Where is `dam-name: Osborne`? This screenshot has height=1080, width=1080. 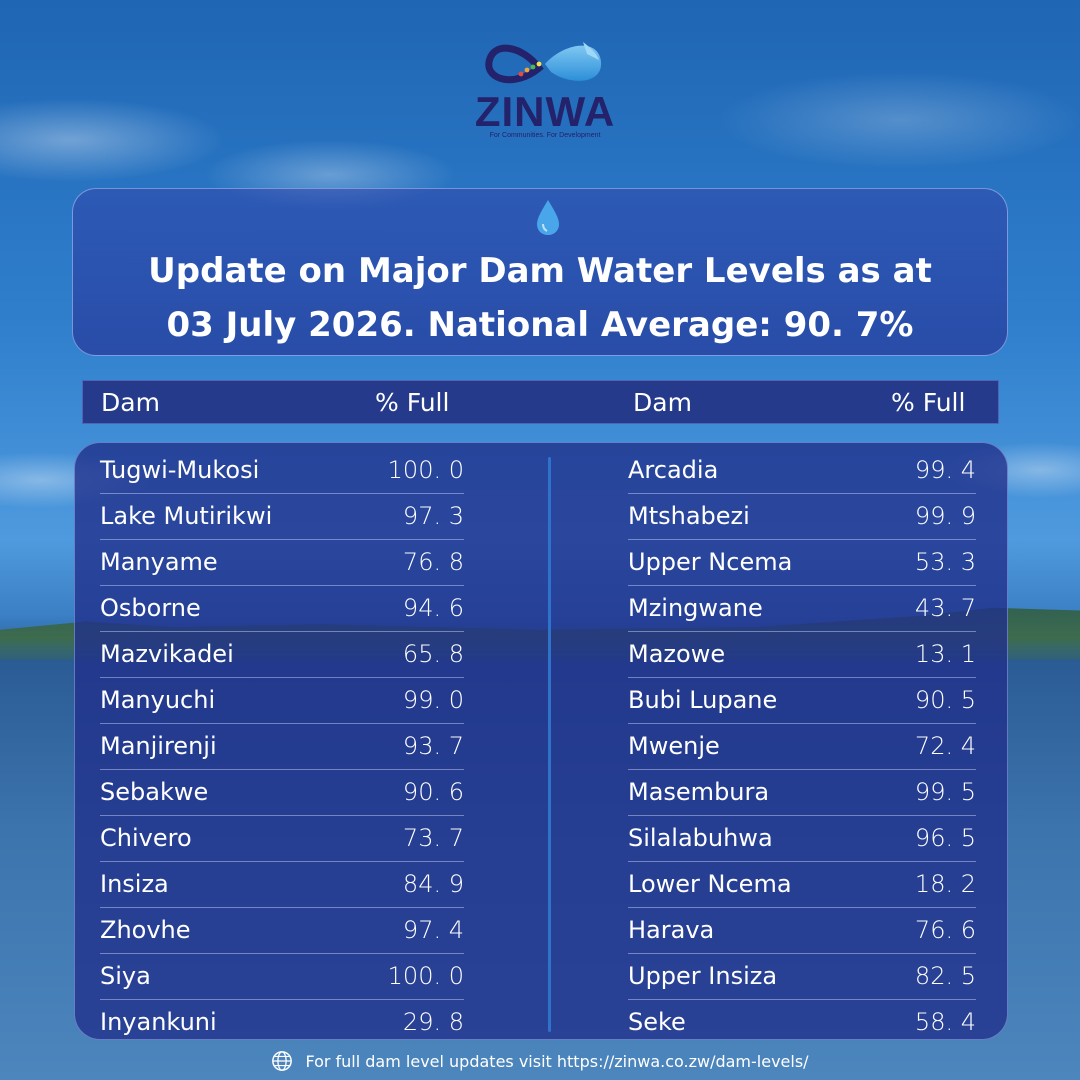 dam-name: Osborne is located at coordinates (150, 608).